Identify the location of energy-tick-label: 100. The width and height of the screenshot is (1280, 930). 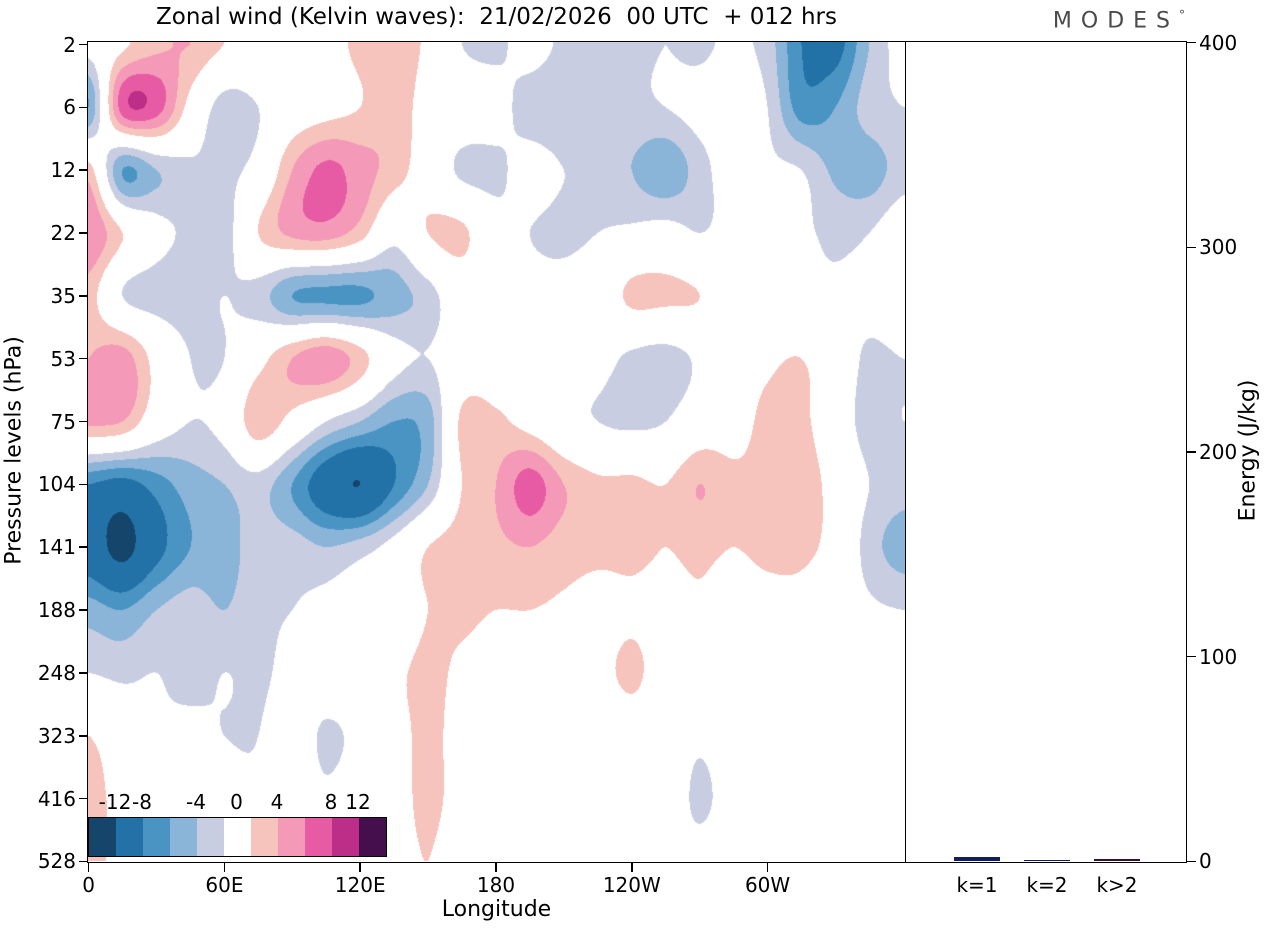
(1218, 656).